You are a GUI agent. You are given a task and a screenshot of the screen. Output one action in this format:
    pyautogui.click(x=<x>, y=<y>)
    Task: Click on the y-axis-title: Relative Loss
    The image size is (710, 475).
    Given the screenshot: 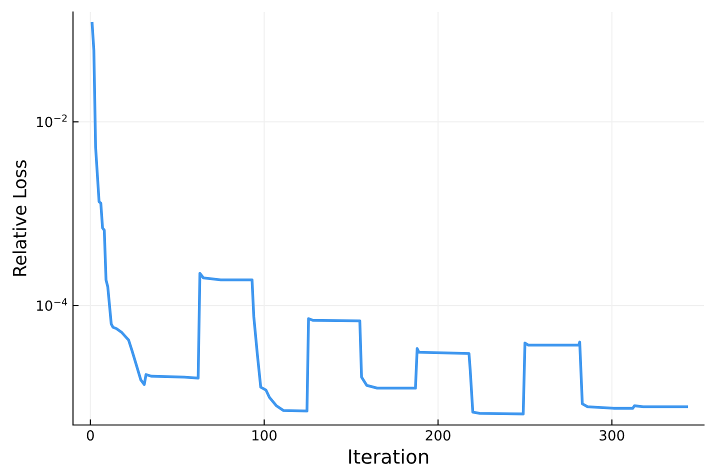 What is the action you would take?
    pyautogui.click(x=19, y=218)
    